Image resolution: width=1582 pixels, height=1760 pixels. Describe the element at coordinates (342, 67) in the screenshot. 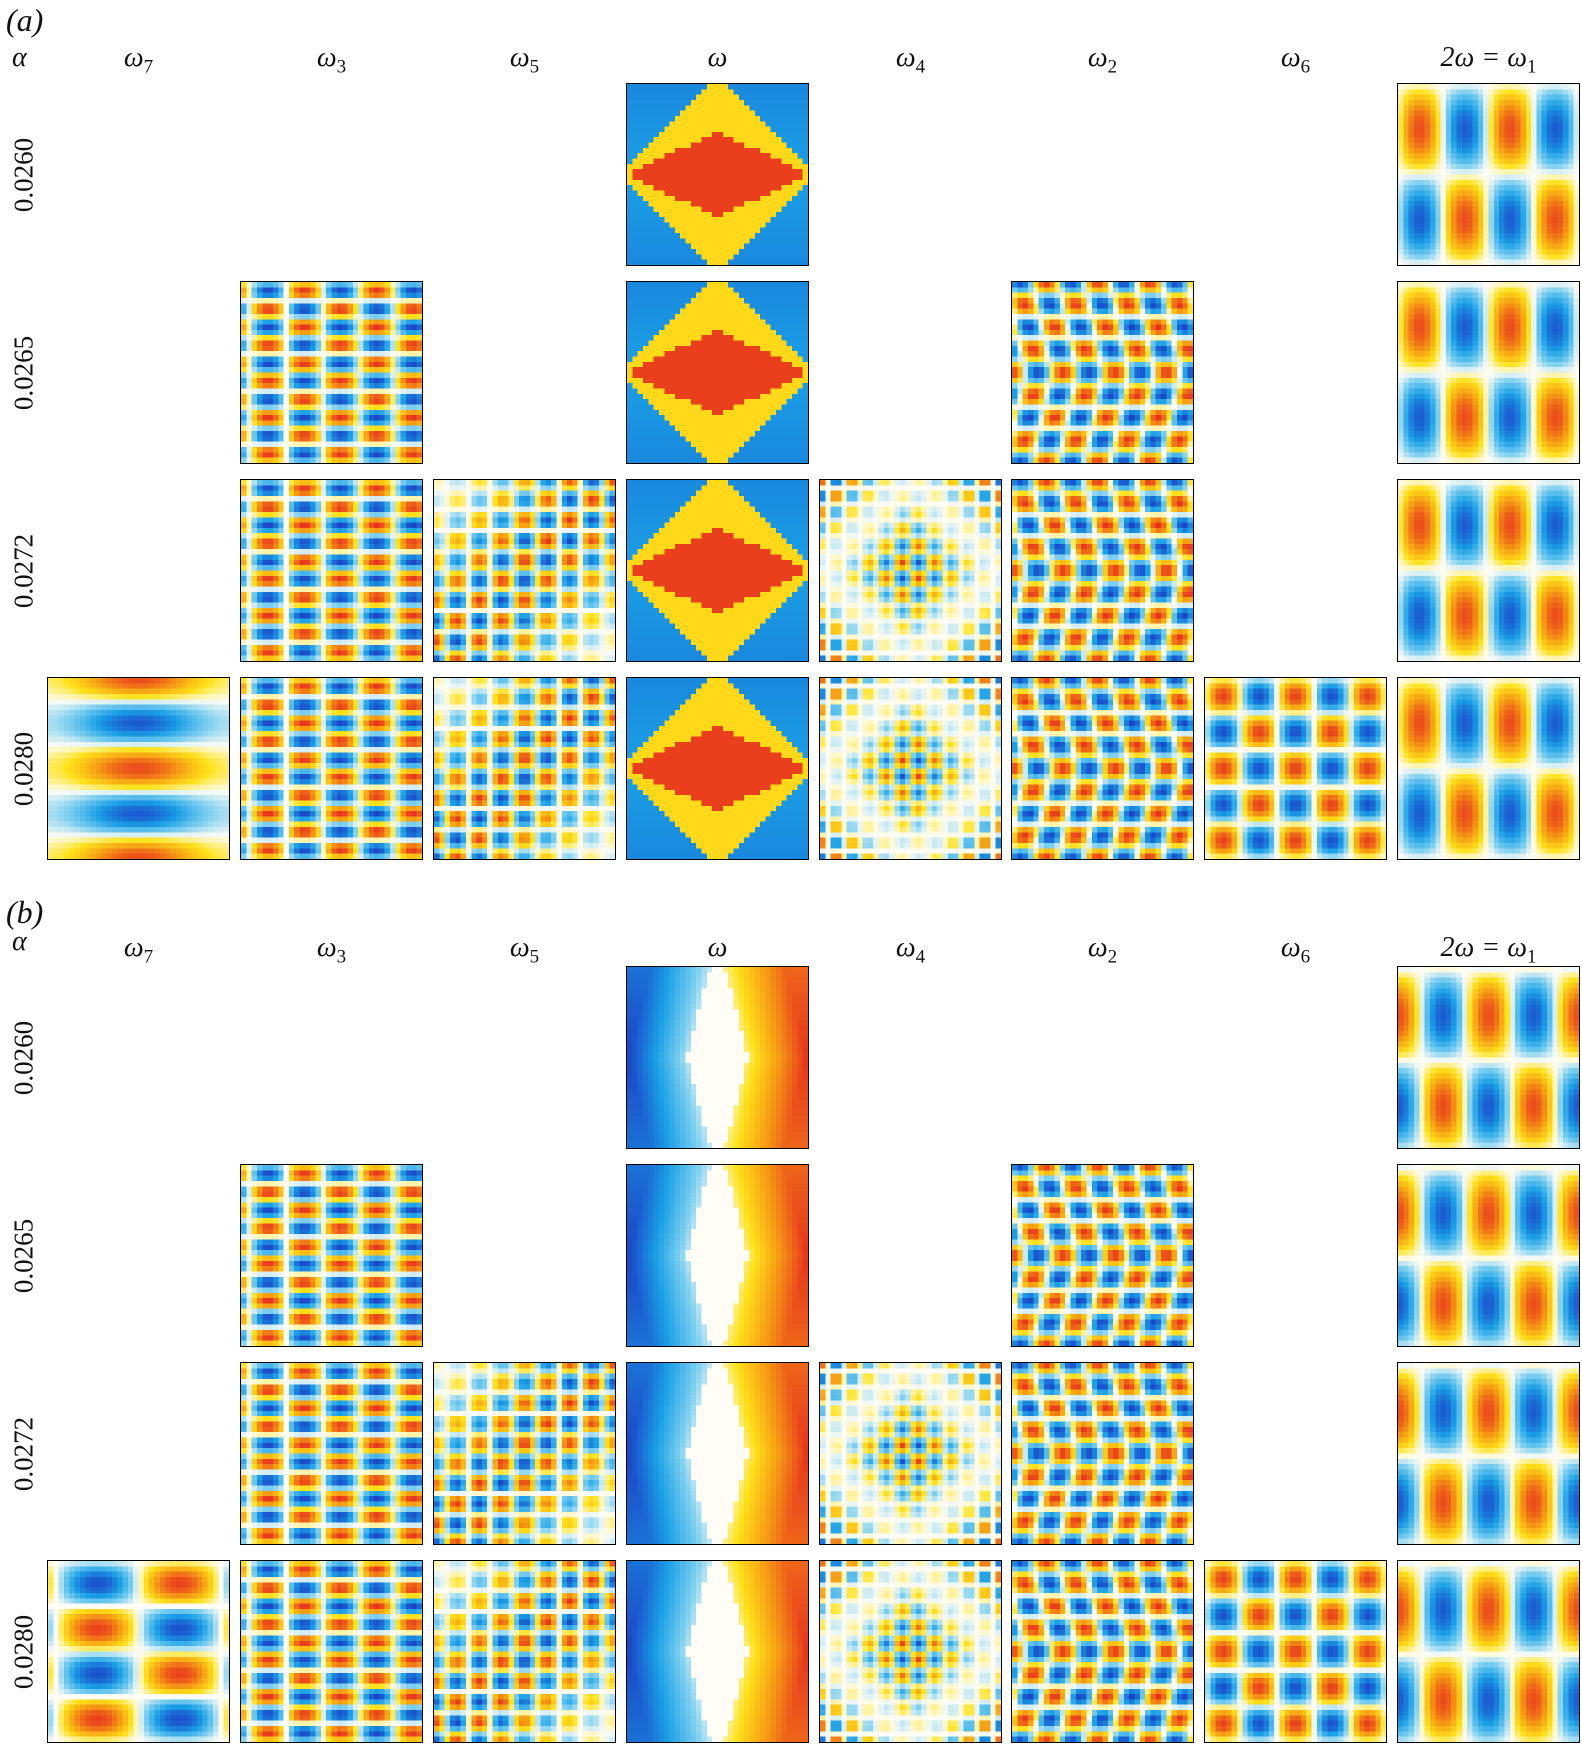

I see `column-header-subscript: 3` at that location.